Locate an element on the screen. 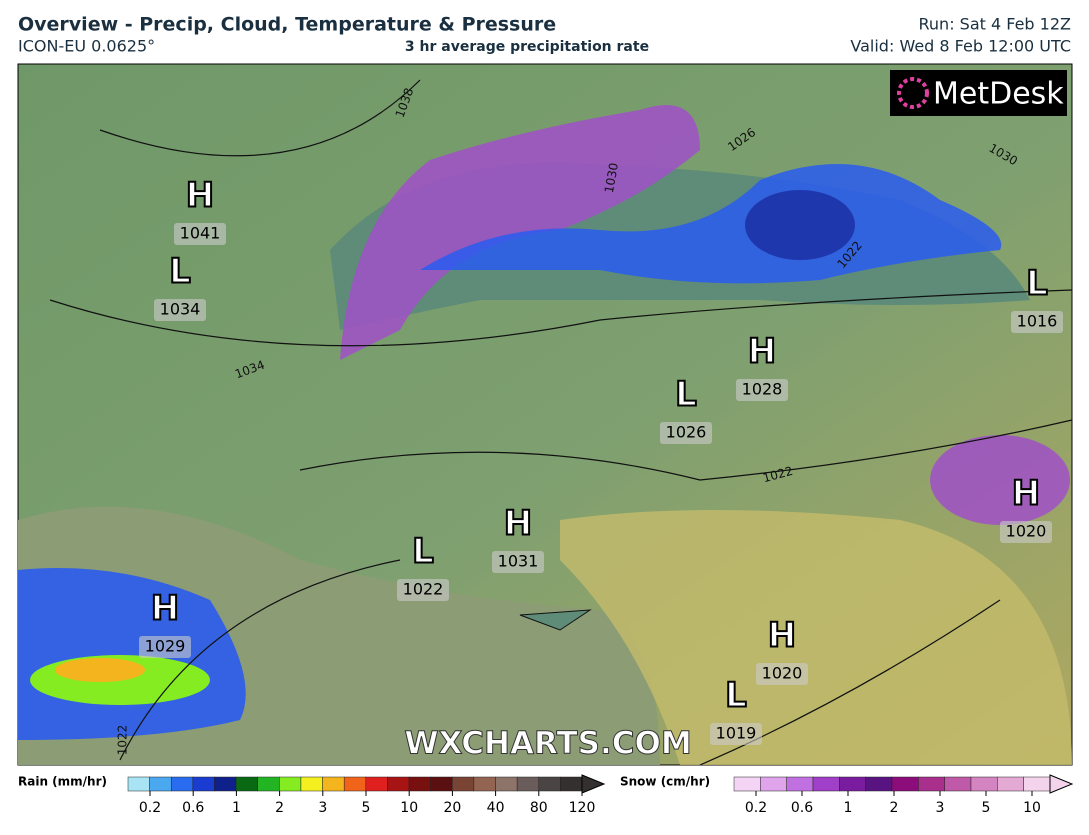 Image resolution: width=1089 pixels, height=835 pixels. pressure-value: 1041 is located at coordinates (200, 233).